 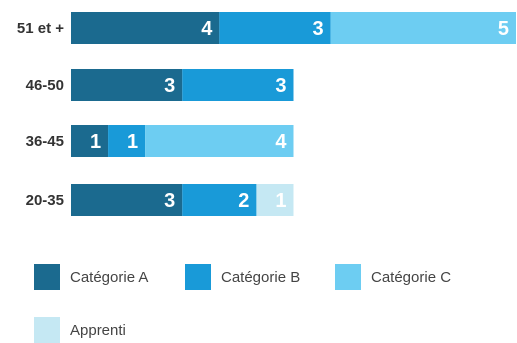 I want to click on category-label: 51 et +, so click(x=40, y=28).